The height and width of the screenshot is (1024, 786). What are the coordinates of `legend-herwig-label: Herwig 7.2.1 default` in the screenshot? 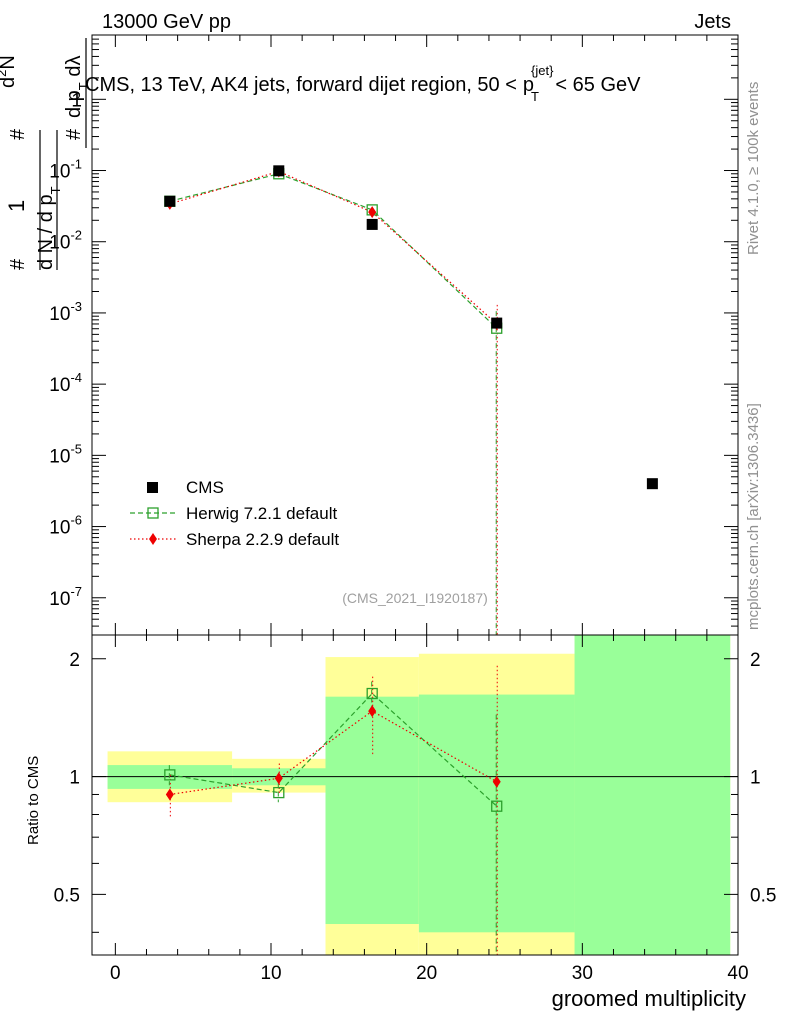 It's located at (261, 513).